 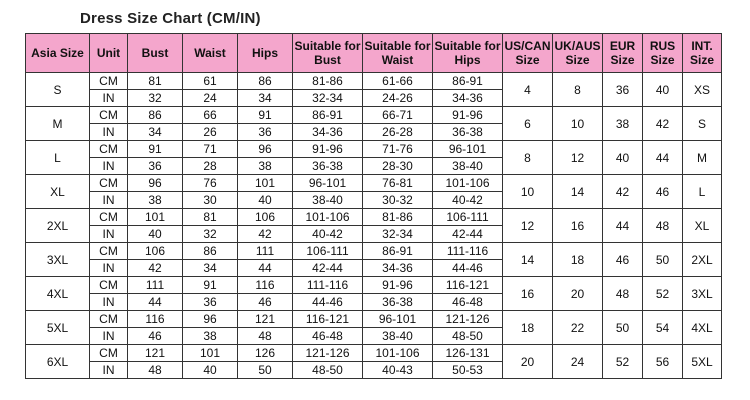 I want to click on uk-size-cell: 12, so click(x=577, y=157).